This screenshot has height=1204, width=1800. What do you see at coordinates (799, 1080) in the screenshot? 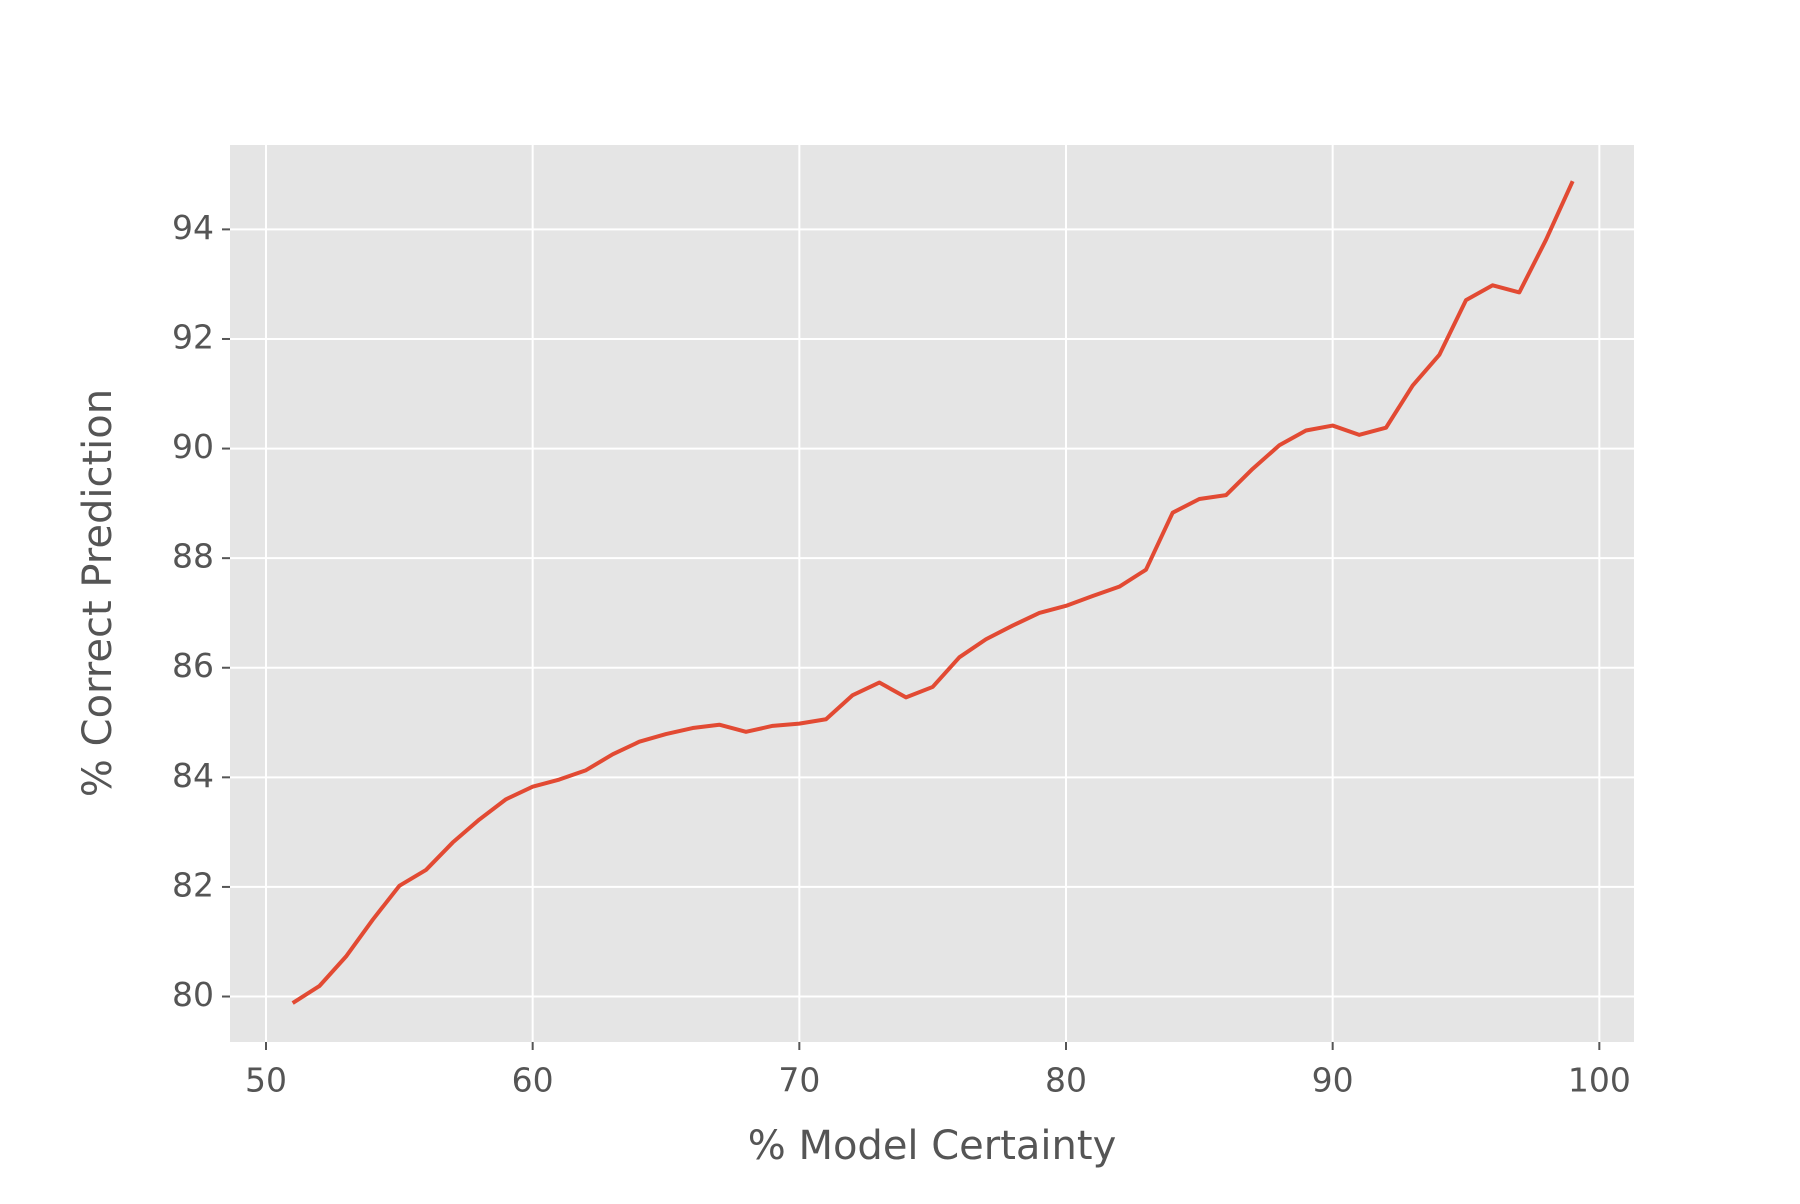
I see `x-tick-label: 70` at bounding box center [799, 1080].